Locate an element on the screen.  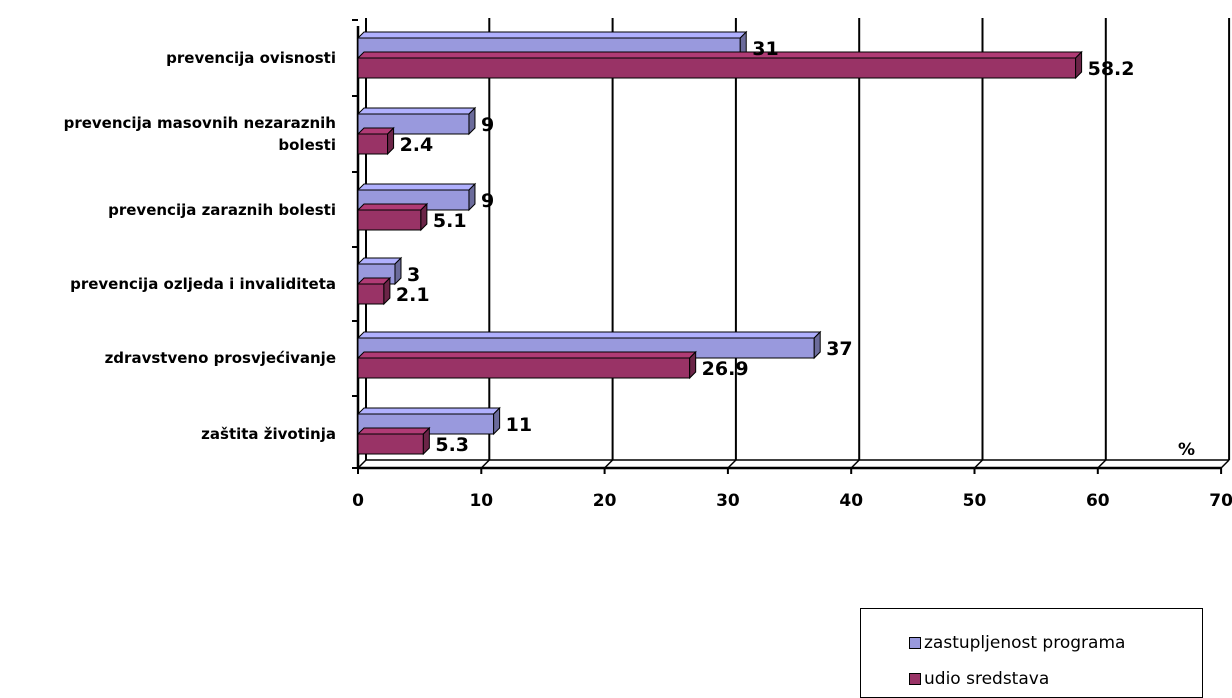
x-tick-label: 70 is located at coordinates (1220, 501).